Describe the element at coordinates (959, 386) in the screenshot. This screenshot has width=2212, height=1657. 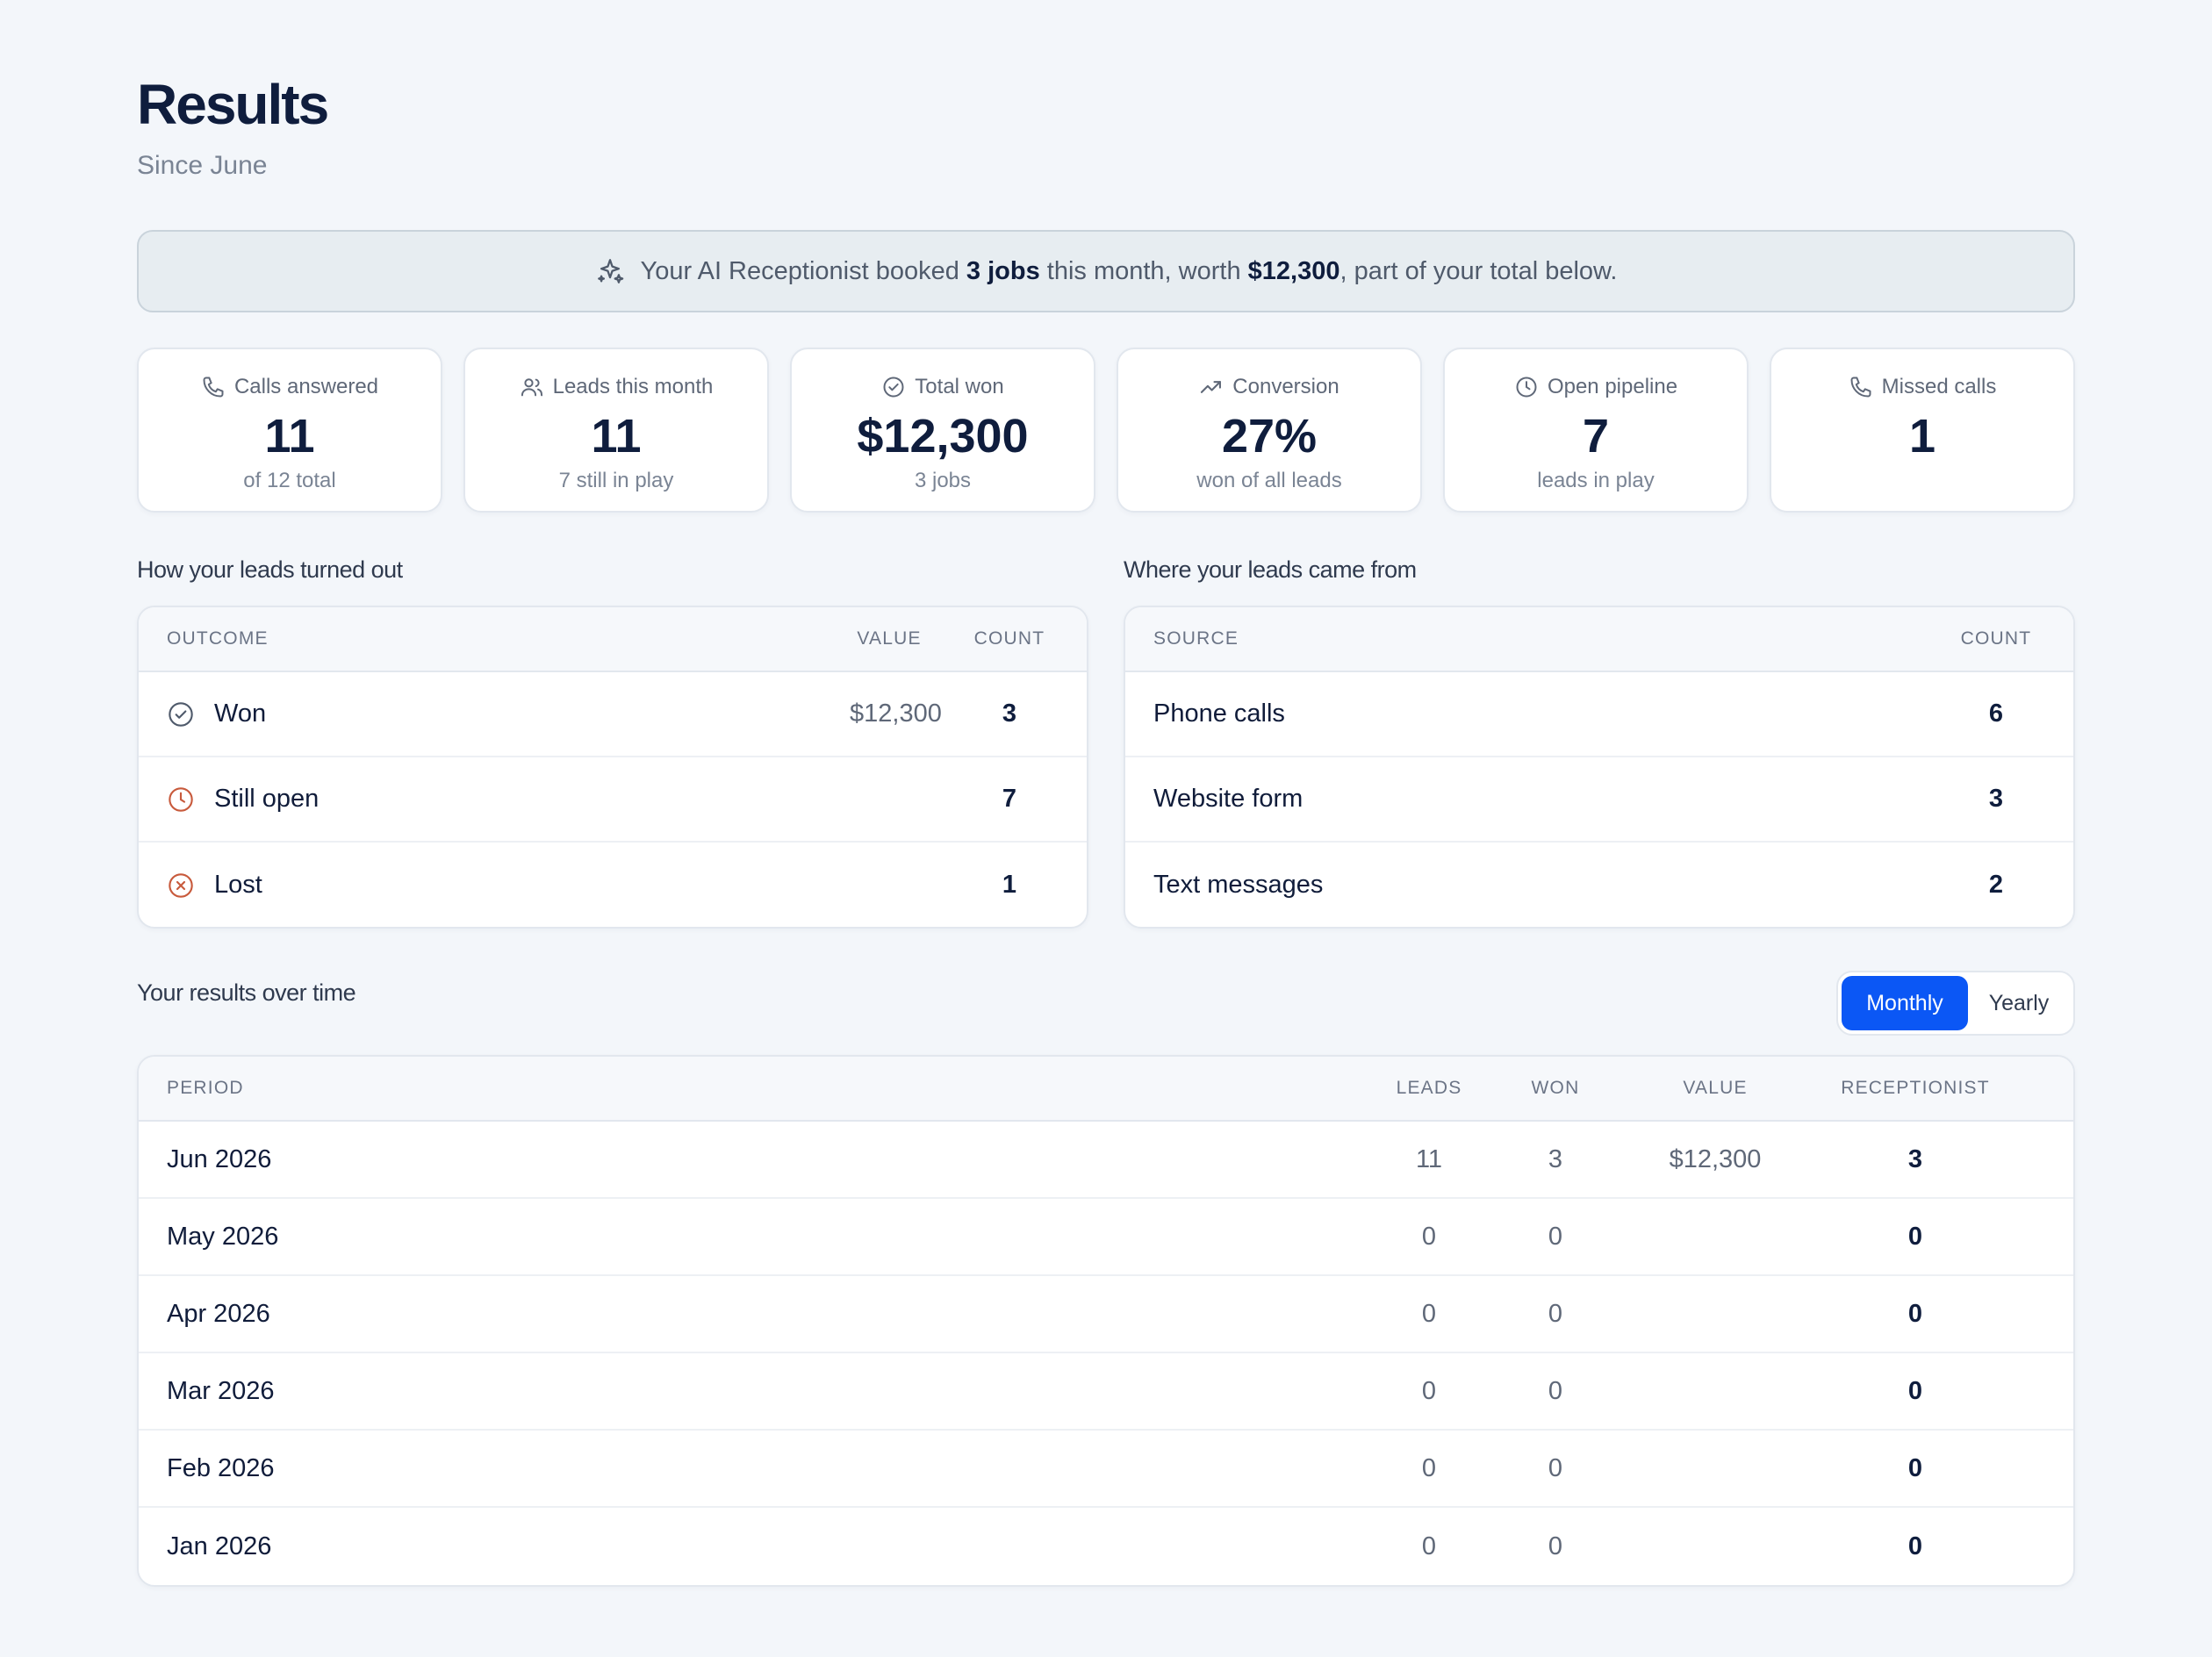
I see `stat-label: Total won` at that location.